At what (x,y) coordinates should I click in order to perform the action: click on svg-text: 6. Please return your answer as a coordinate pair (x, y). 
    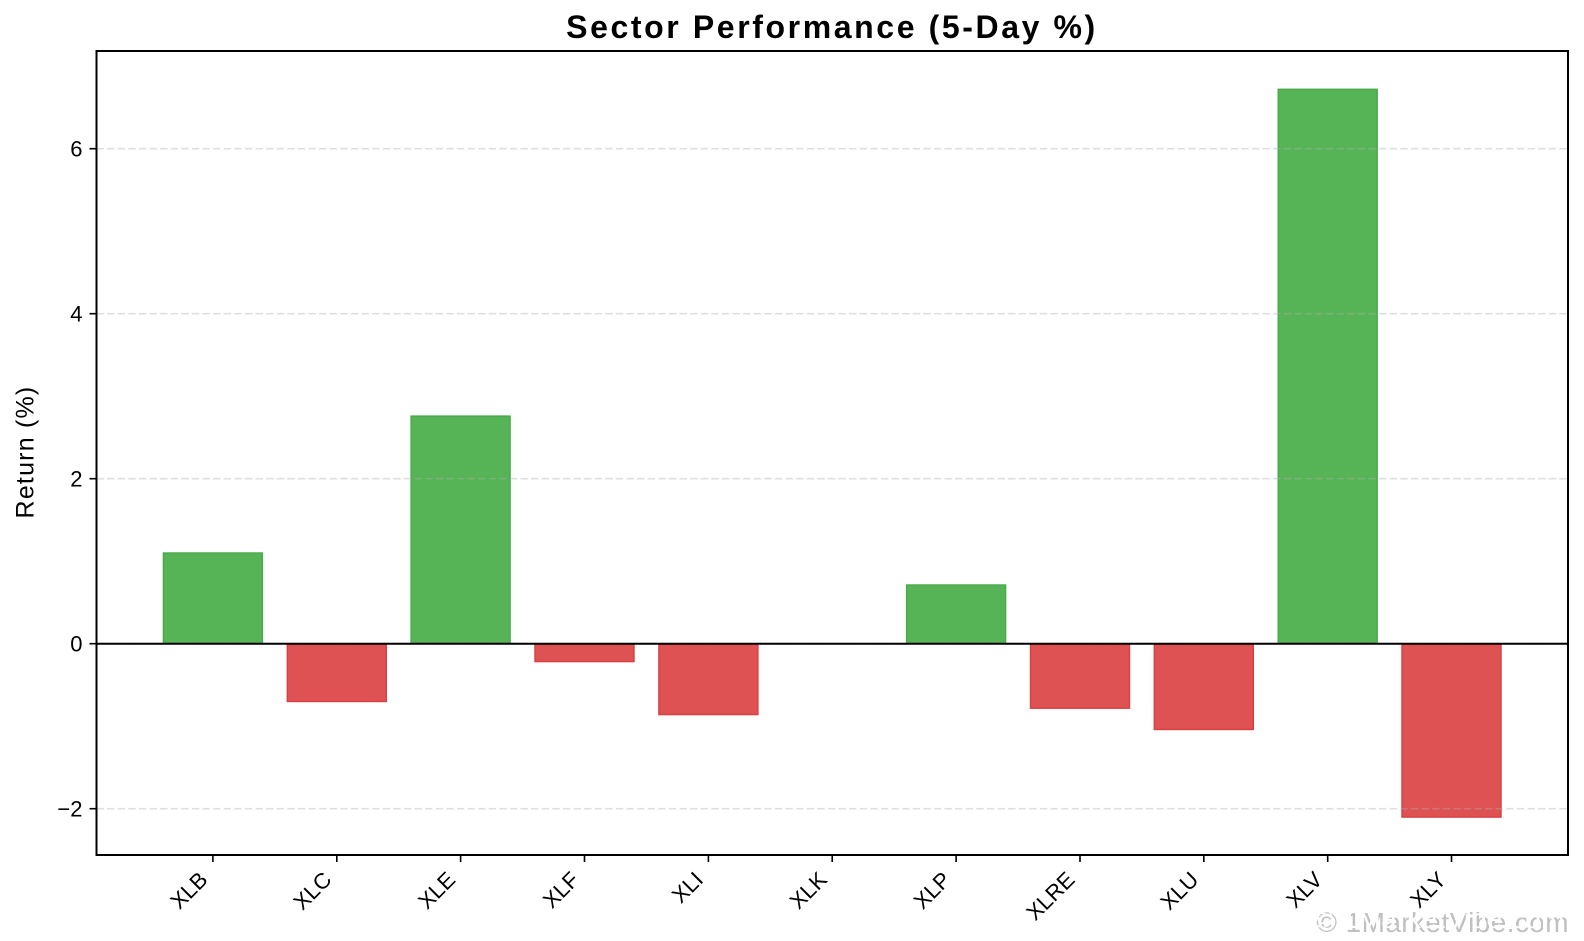
    Looking at the image, I should click on (76, 149).